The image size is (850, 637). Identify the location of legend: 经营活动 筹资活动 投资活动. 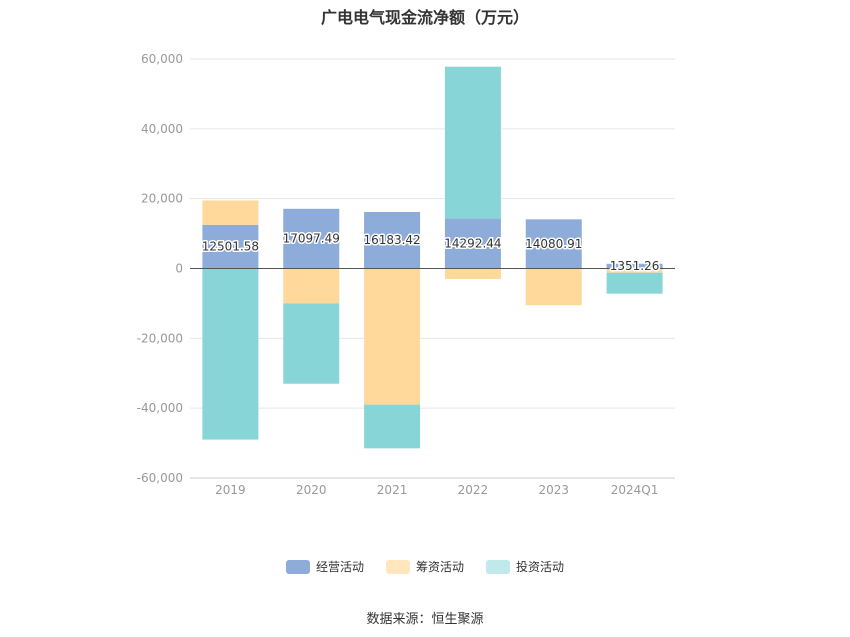
(425, 566).